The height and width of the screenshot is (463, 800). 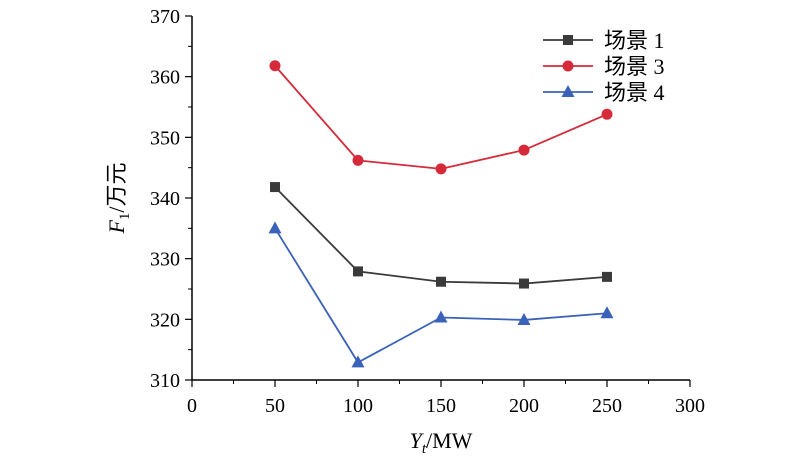 I want to click on x-axis-title-unit: /MW, so click(x=449, y=440).